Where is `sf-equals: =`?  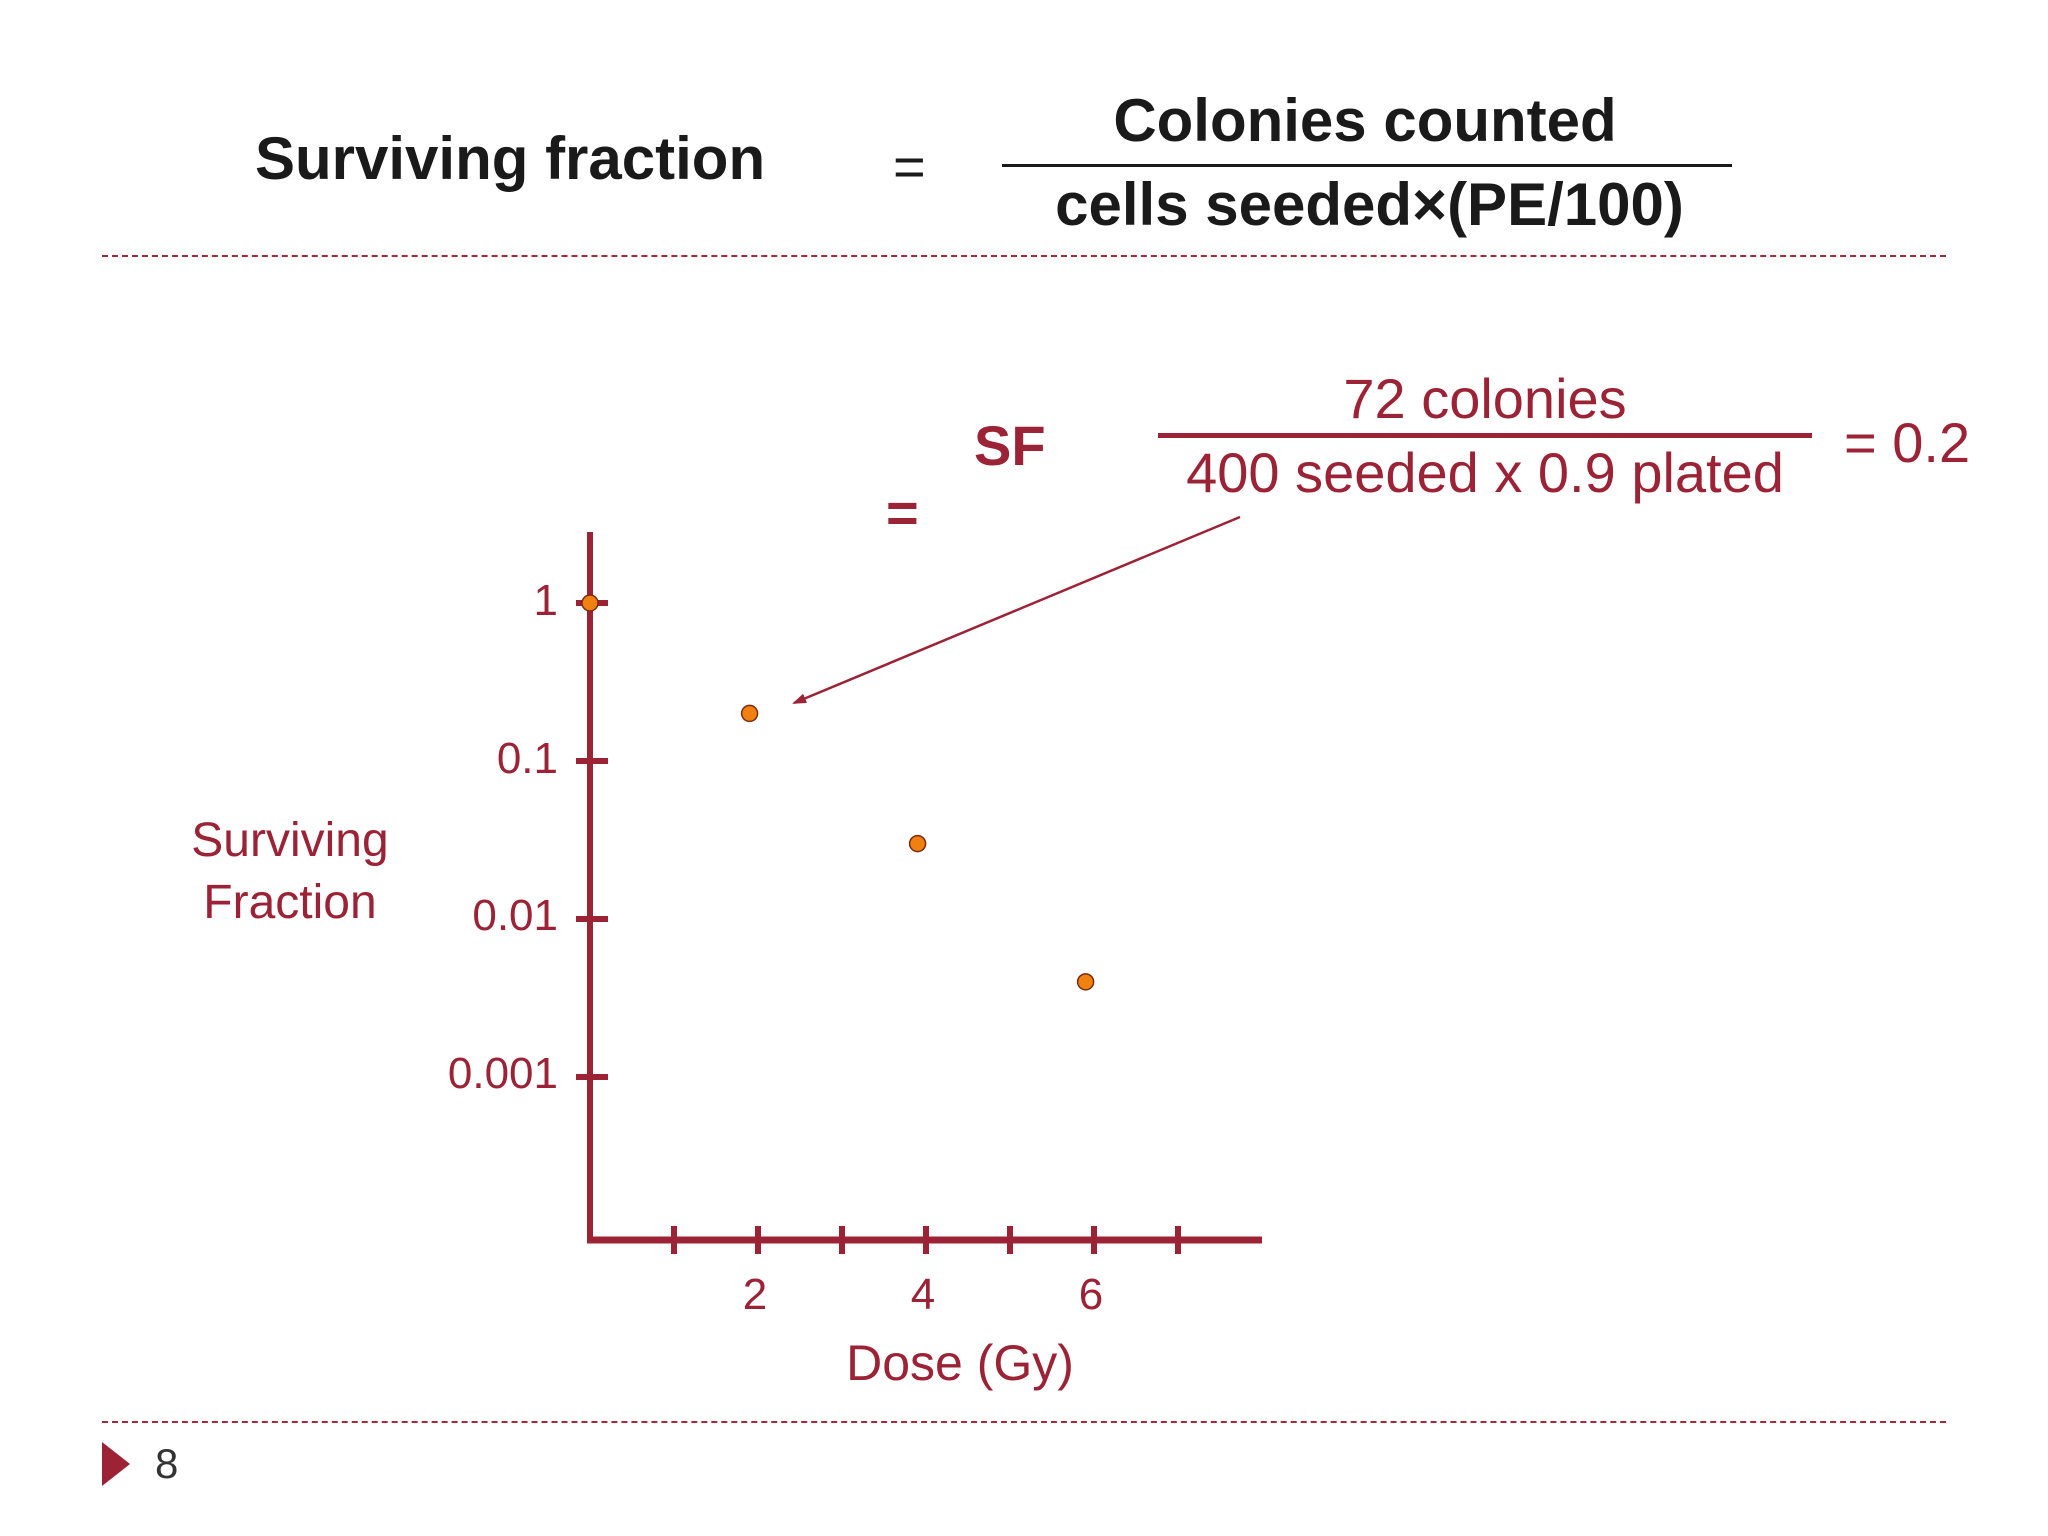
sf-equals: = is located at coordinates (902, 512).